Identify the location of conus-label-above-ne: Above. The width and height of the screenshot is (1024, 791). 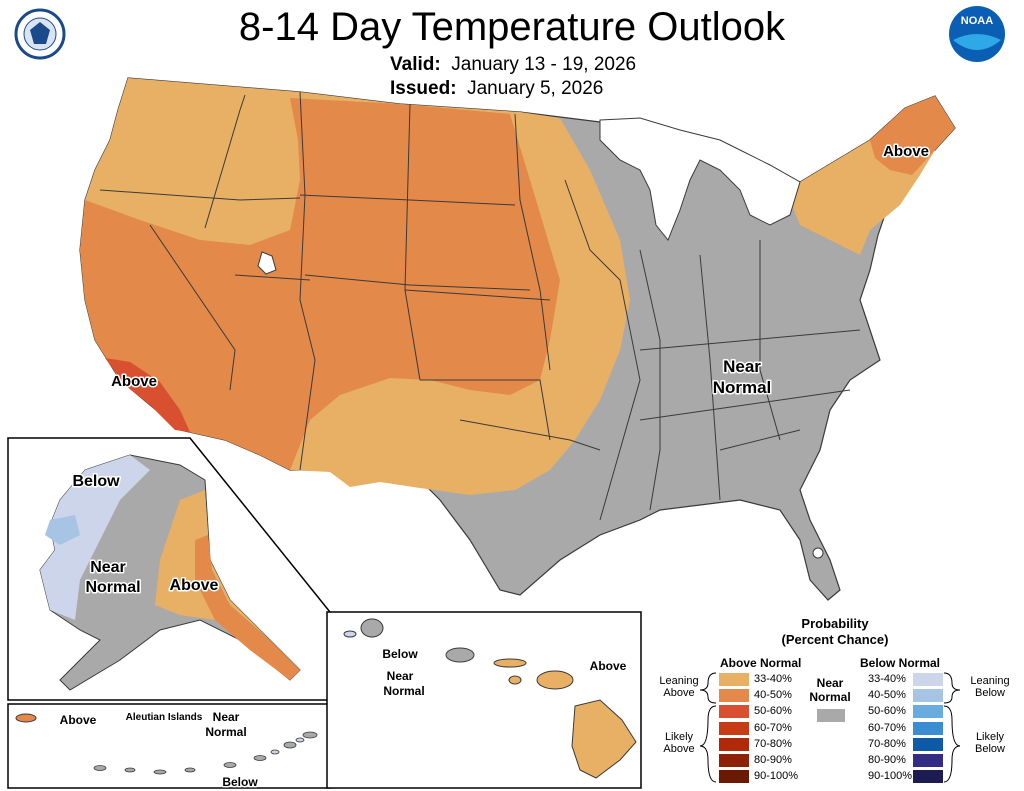
(906, 151).